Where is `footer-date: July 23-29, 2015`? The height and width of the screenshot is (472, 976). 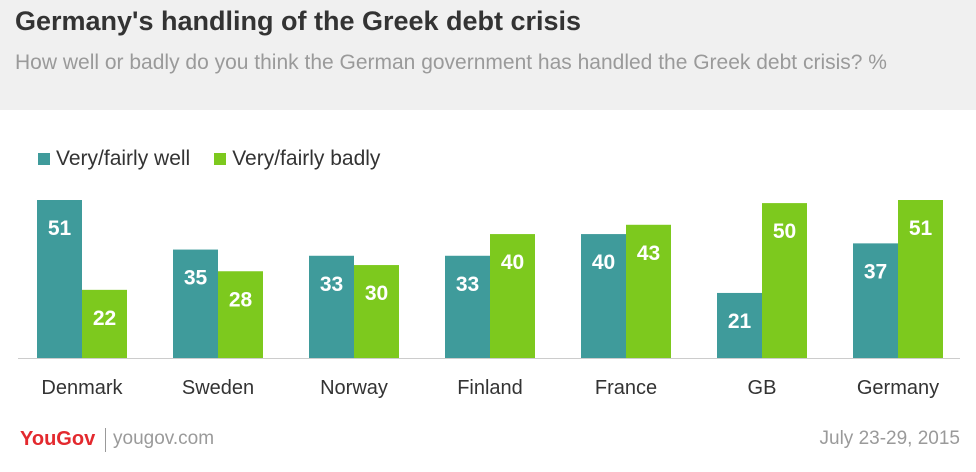 footer-date: July 23-29, 2015 is located at coordinates (890, 438).